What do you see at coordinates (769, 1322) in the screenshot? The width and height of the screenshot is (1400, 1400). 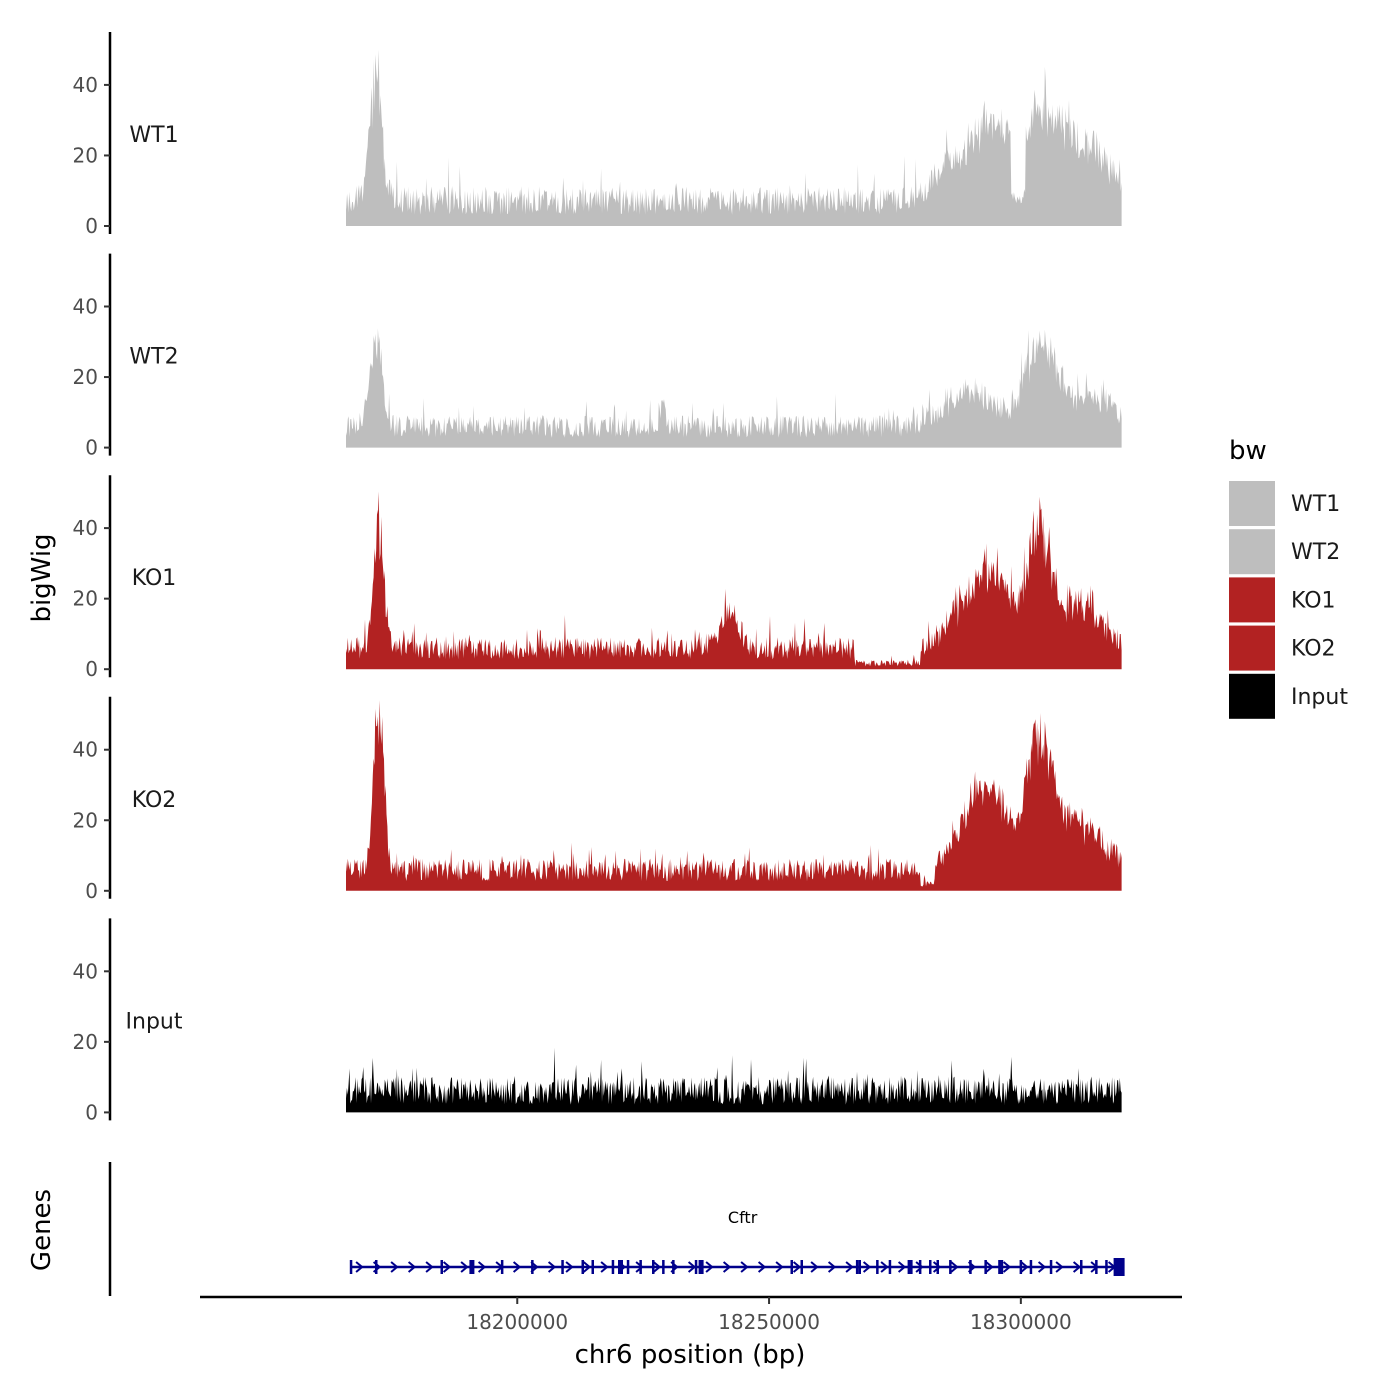 I see `x-tick-label: 18250000` at bounding box center [769, 1322].